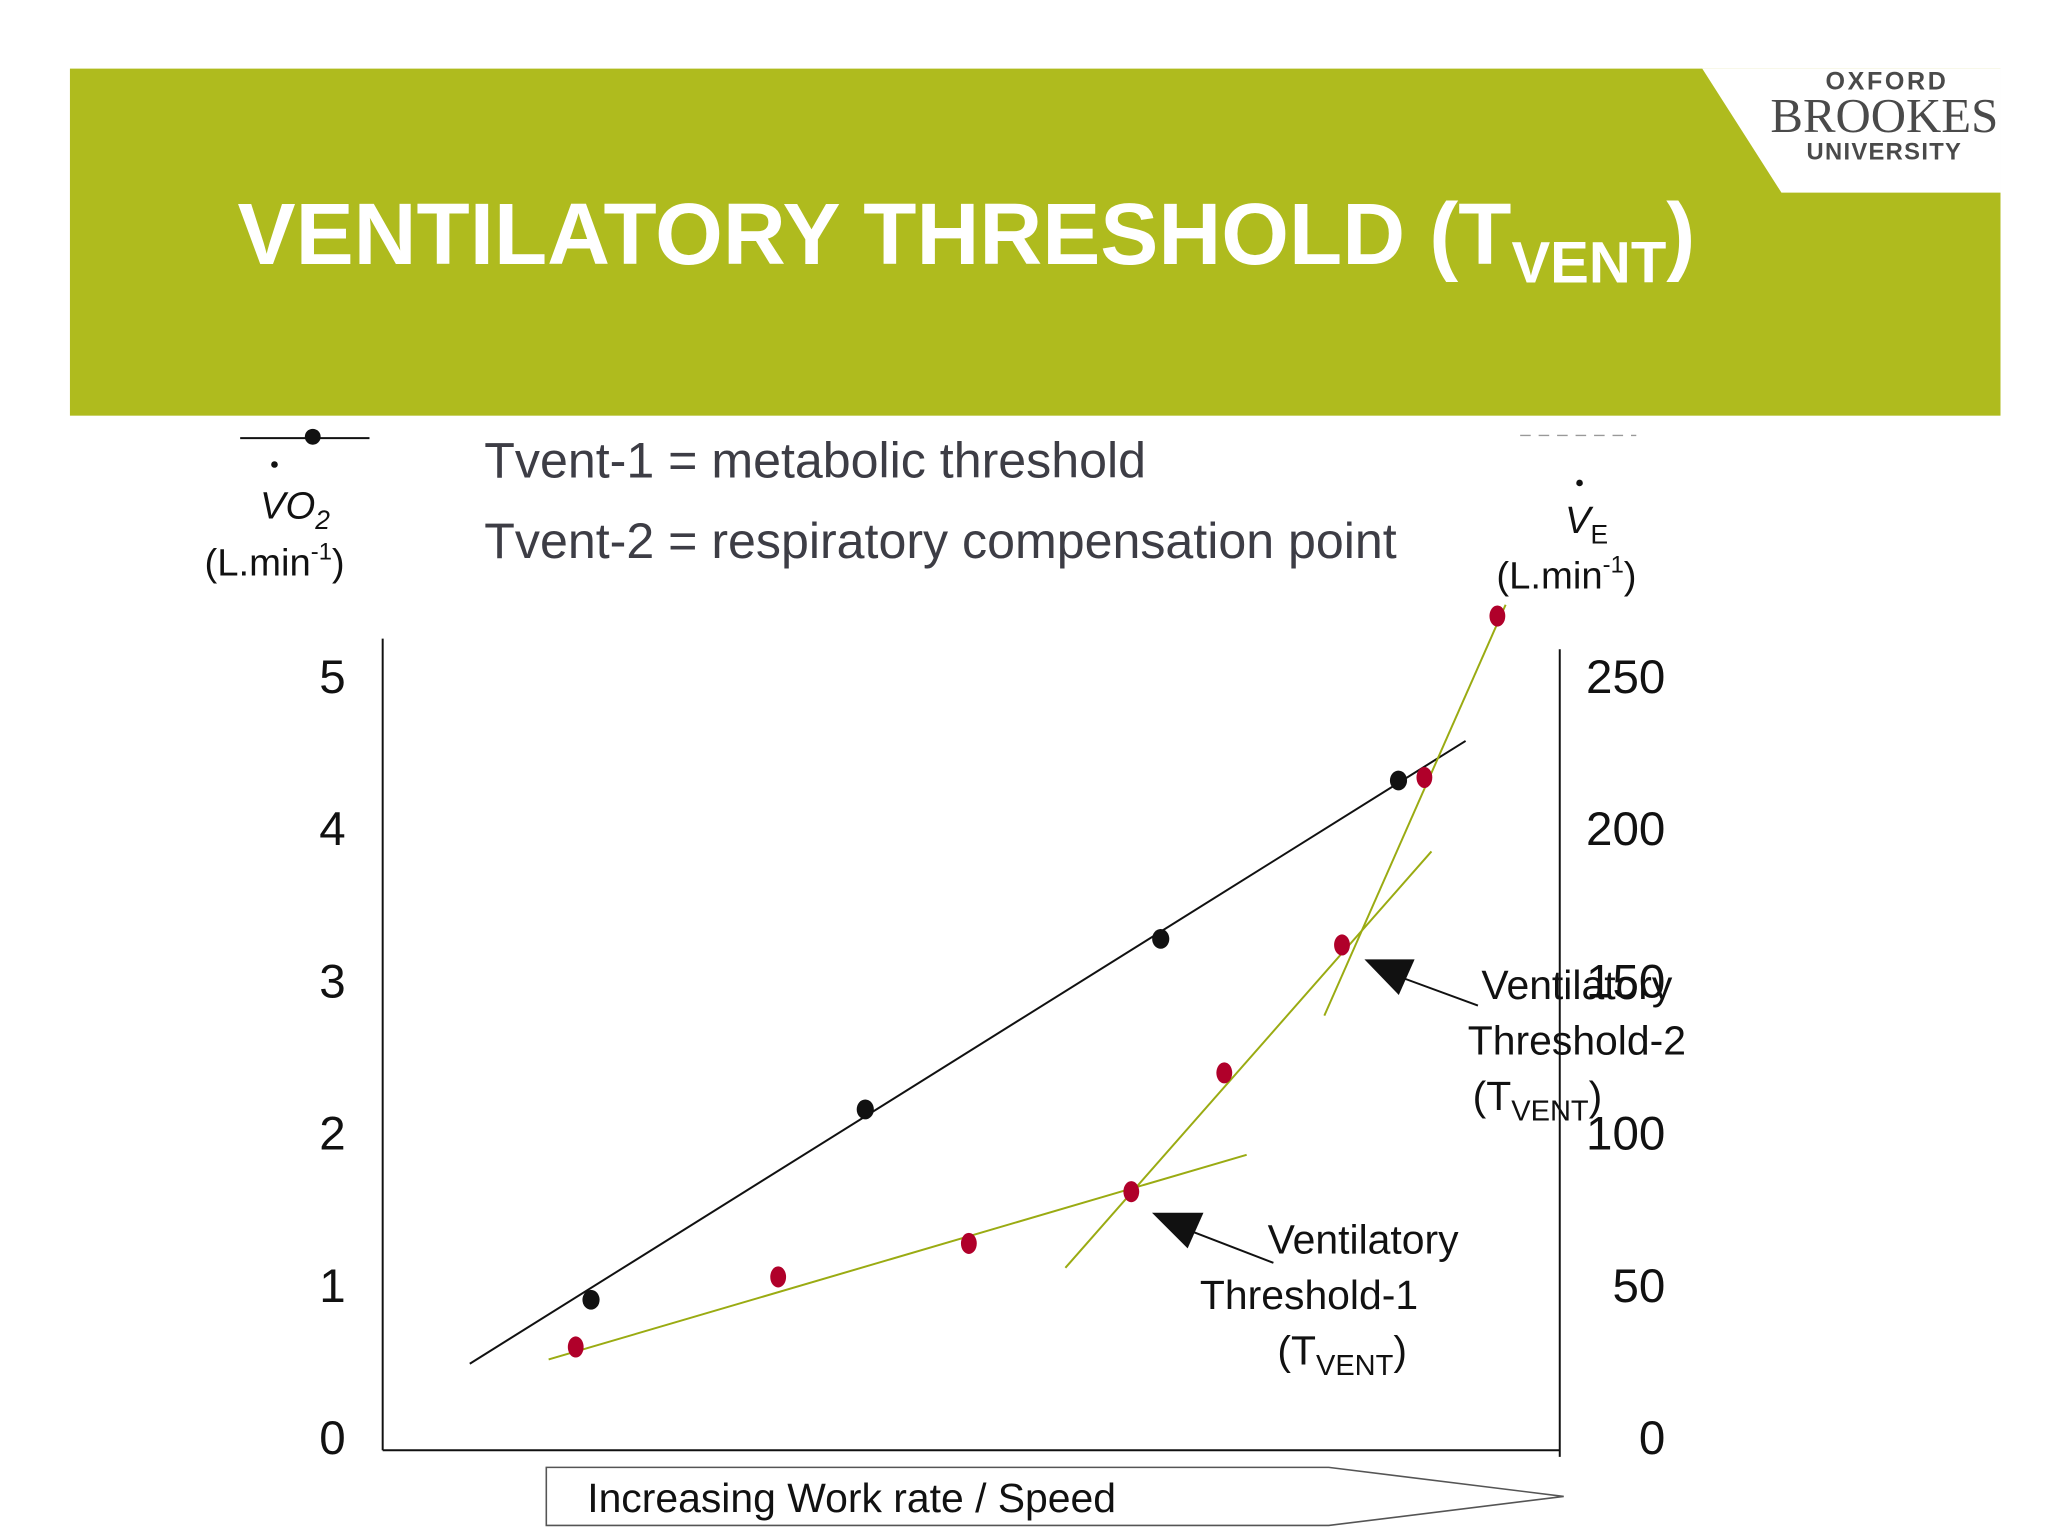  I want to click on label-sub: 2, so click(322, 520).